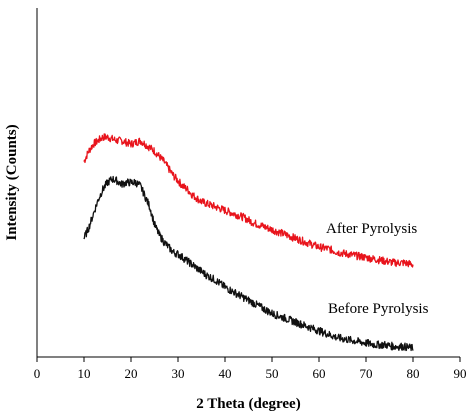 The width and height of the screenshot is (474, 414). I want to click on annotation-before-pyrolysis: Before Pyrolysis, so click(378, 309).